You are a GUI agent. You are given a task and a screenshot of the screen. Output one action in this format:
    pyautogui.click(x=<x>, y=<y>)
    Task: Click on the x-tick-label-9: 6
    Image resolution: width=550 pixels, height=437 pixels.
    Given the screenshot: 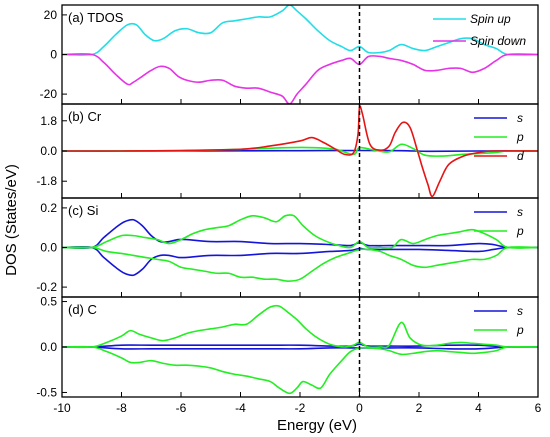 What is the action you would take?
    pyautogui.click(x=538, y=408)
    